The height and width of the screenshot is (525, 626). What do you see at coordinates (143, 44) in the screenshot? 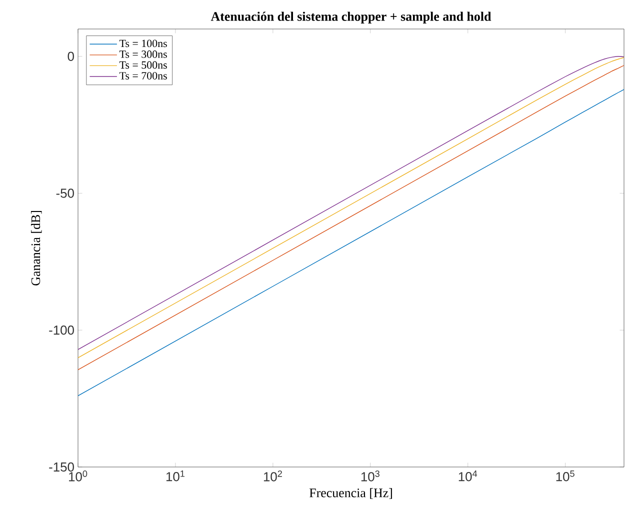
I see `legend-label: Ts = 100ns` at bounding box center [143, 44].